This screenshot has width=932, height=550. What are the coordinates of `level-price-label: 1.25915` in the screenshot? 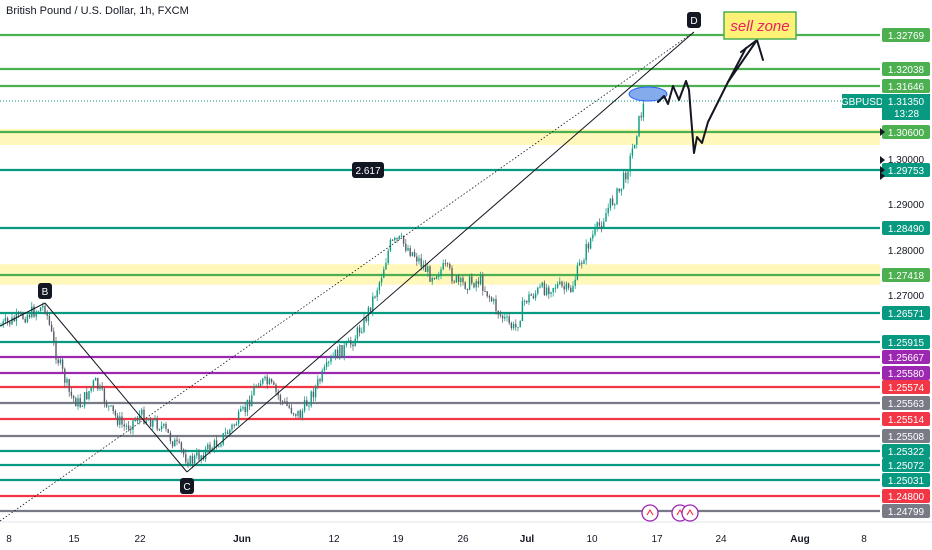 It's located at (906, 343).